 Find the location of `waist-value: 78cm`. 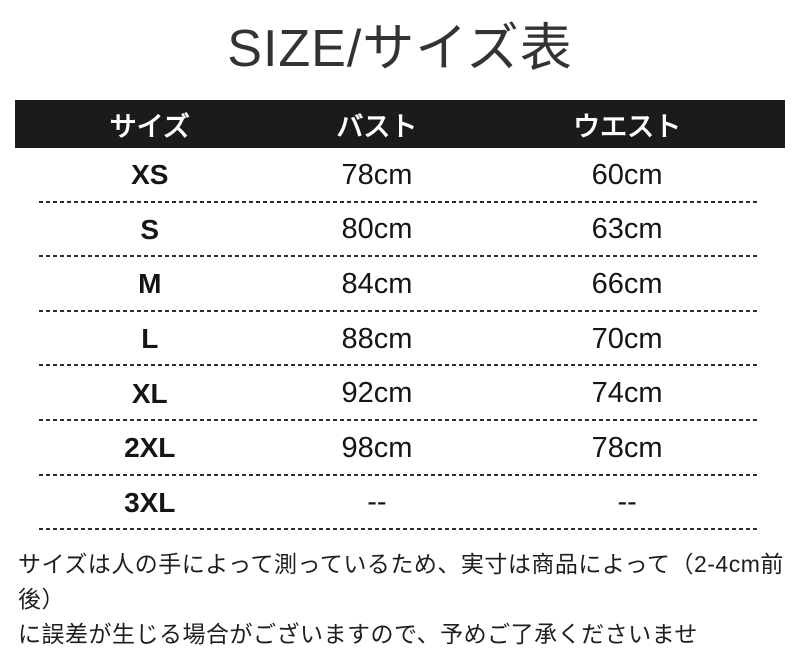

waist-value: 78cm is located at coordinates (627, 447).